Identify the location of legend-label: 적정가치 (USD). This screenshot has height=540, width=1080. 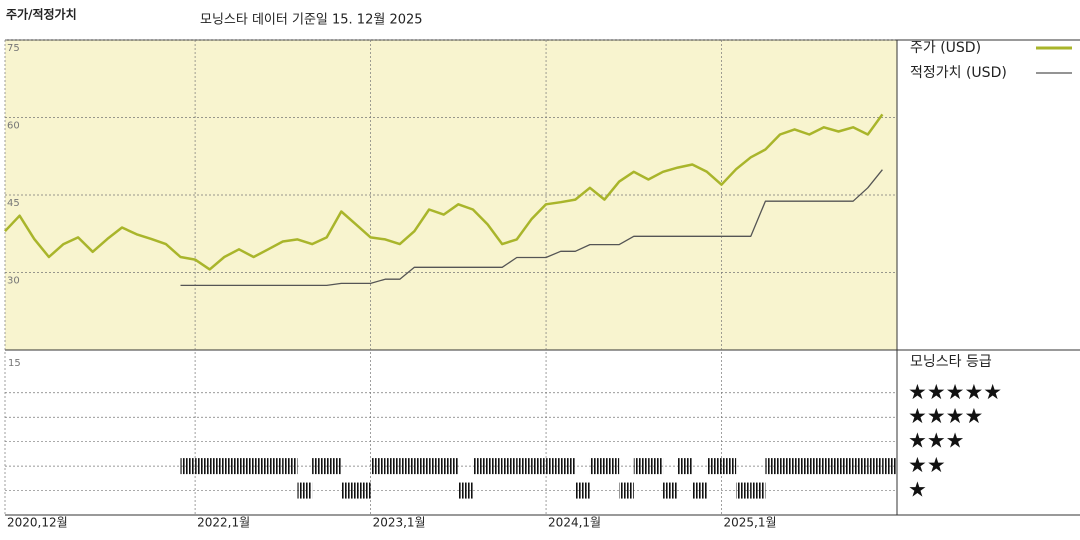
(958, 73).